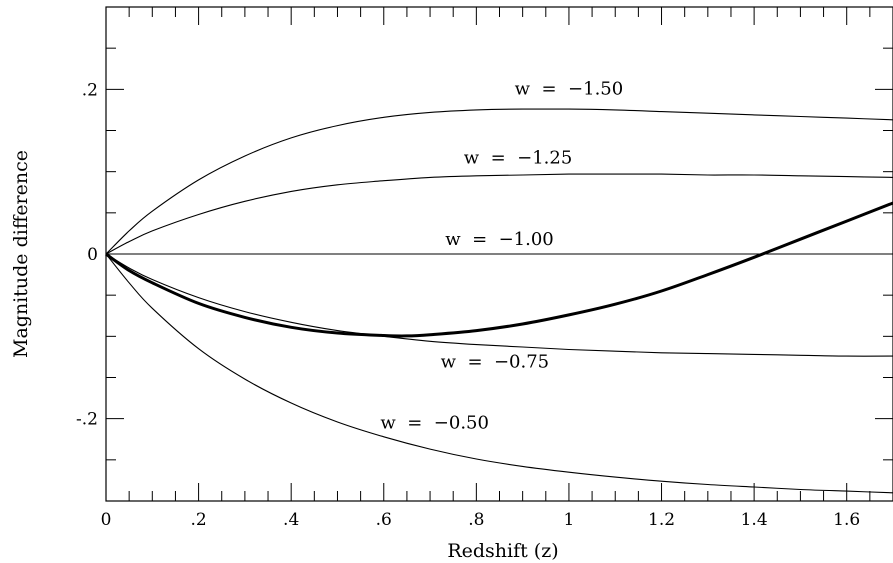 Image resolution: width=893 pixels, height=563 pixels. Describe the element at coordinates (21, 254) in the screenshot. I see `y-axis-title: Magnitude difference` at that location.